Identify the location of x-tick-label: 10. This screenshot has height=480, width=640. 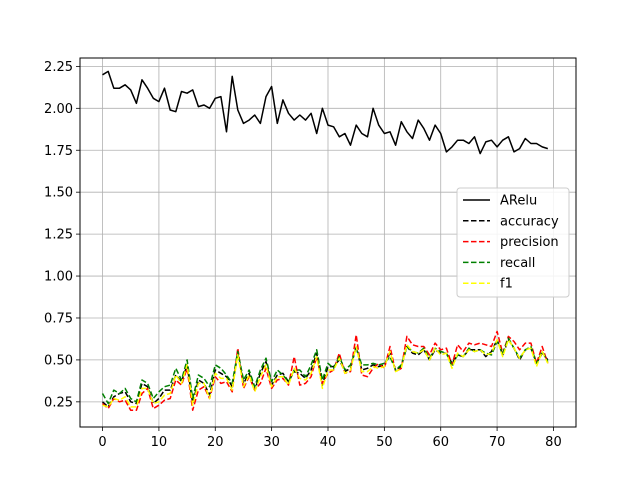
(159, 442).